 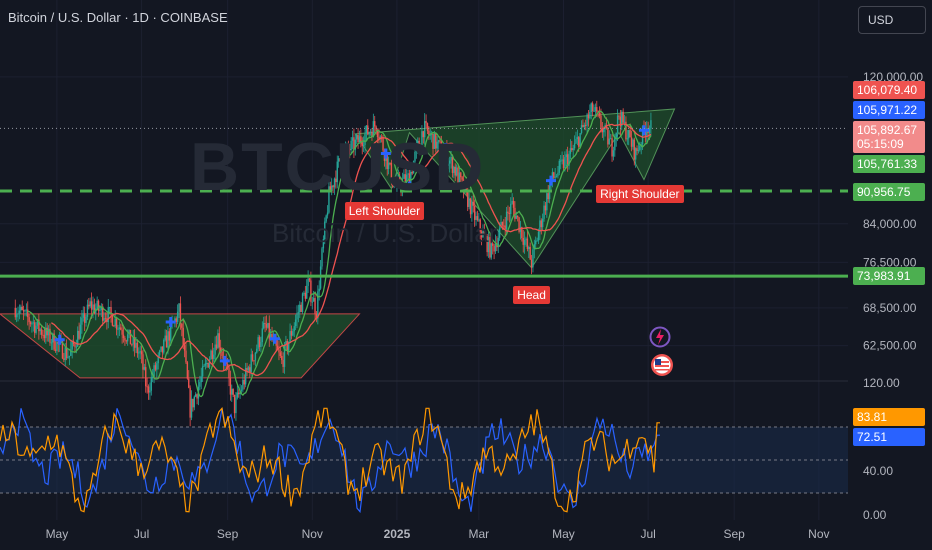 What do you see at coordinates (890, 346) in the screenshot?
I see `price-axis-tick: 62,500.00` at bounding box center [890, 346].